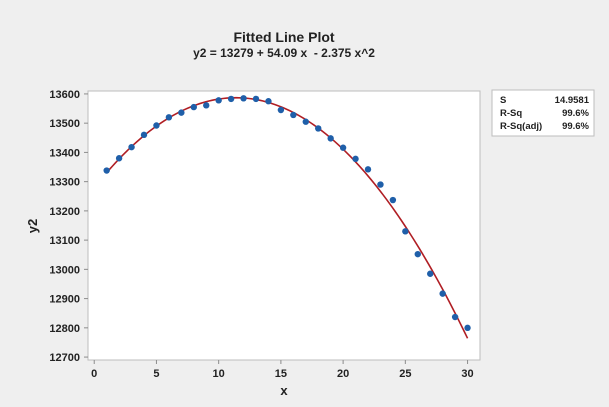  What do you see at coordinates (64, 183) in the screenshot?
I see `y-tick-label: 13300` at bounding box center [64, 183].